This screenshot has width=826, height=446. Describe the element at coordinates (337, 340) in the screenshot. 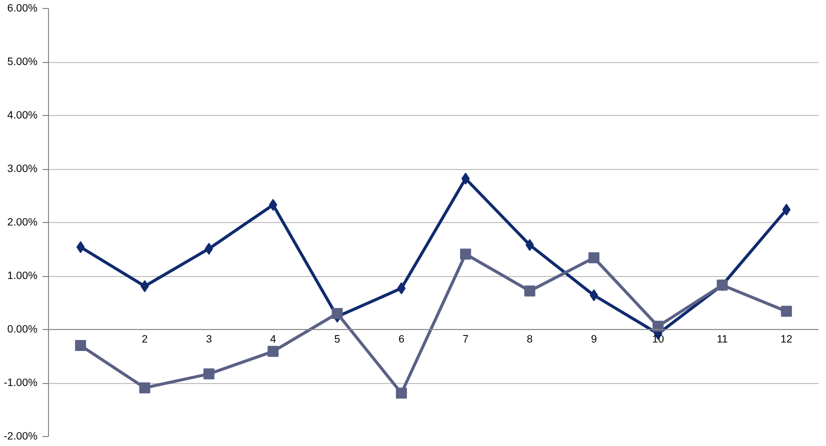

I see `x-tick-label: 5` at that location.